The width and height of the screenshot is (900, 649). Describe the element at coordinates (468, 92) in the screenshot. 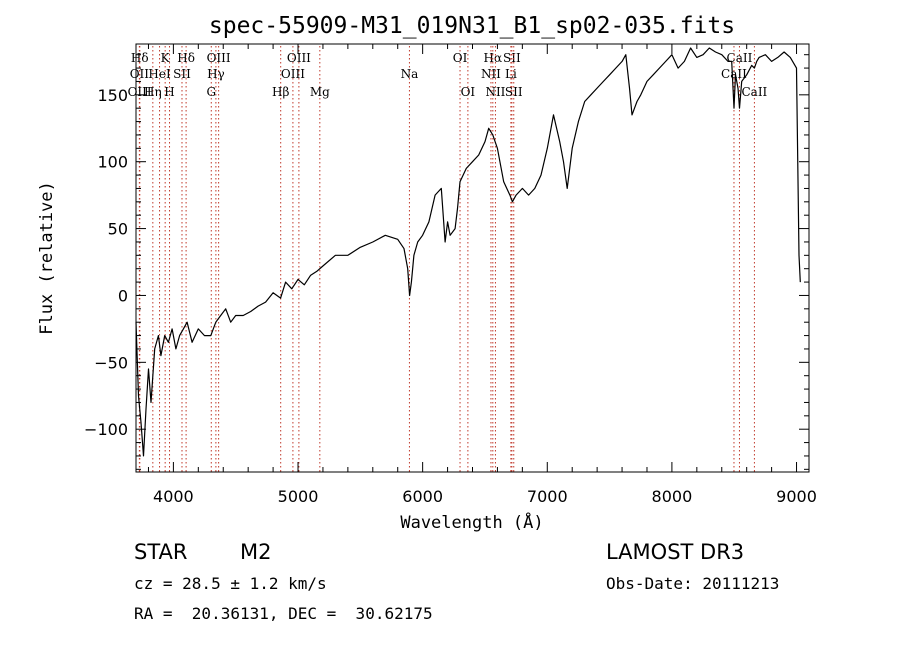

I see `line-label-18: OI` at that location.